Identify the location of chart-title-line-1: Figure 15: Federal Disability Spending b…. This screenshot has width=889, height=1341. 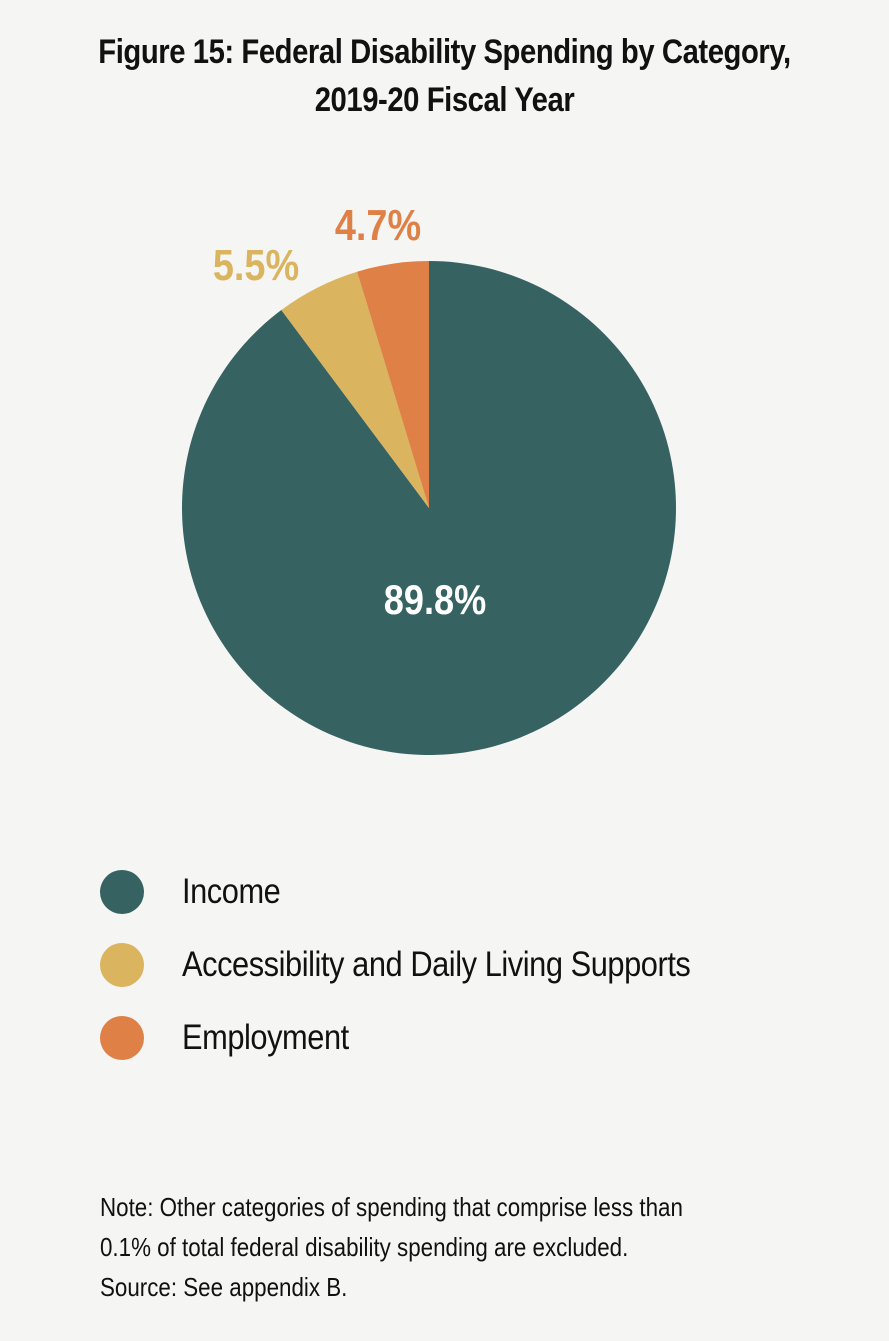
(444, 52).